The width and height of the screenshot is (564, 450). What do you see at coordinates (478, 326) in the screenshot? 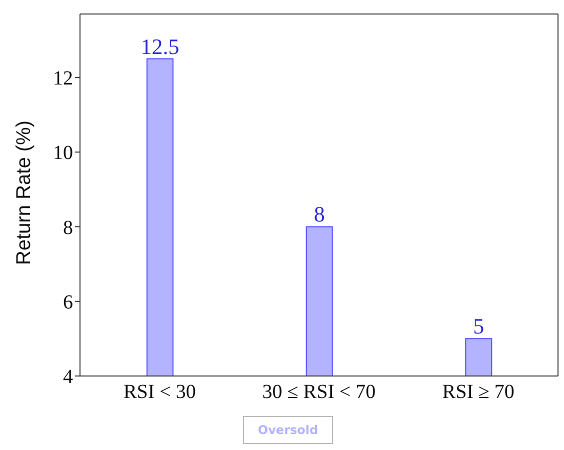
I see `data-label: 5` at bounding box center [478, 326].